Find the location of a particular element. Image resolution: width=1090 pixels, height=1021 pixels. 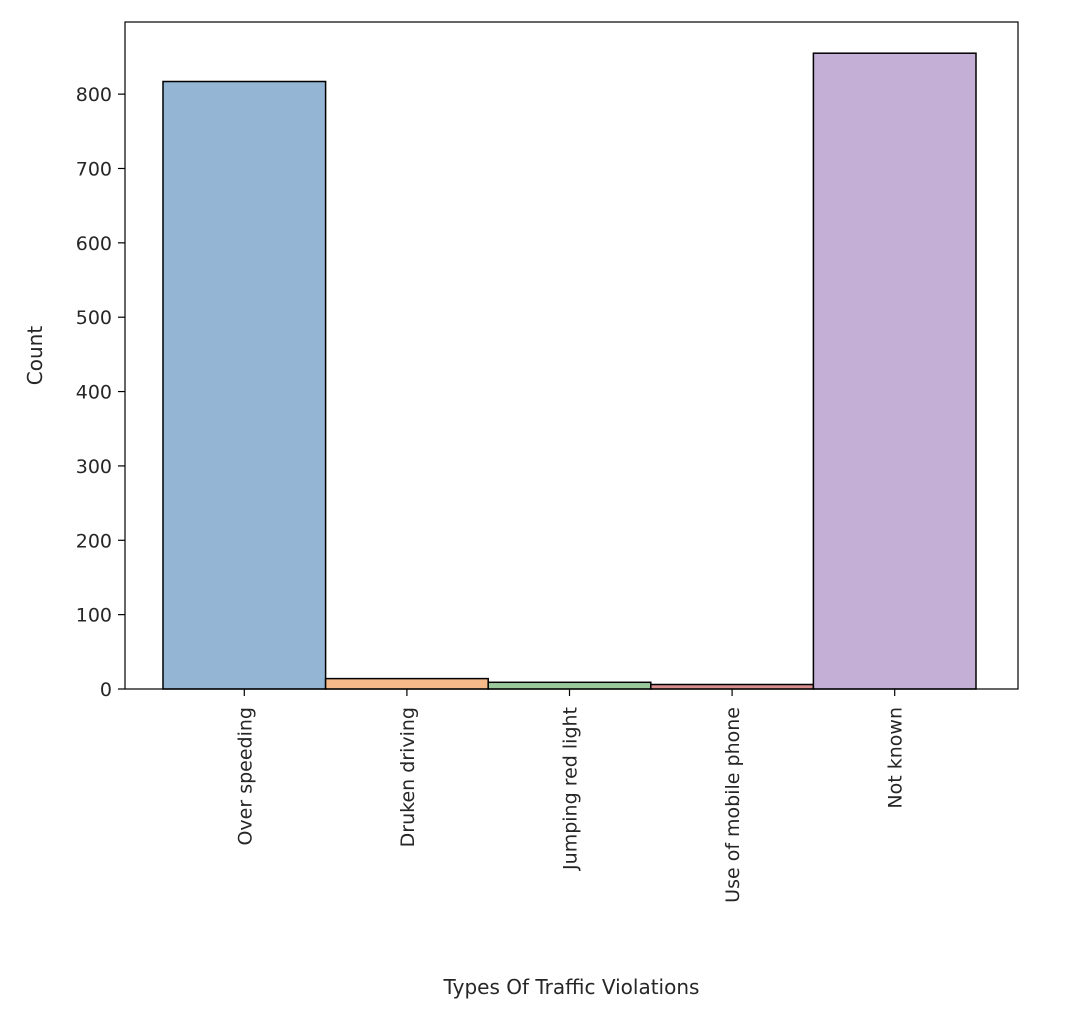

bar-druken-driving is located at coordinates (406, 683).